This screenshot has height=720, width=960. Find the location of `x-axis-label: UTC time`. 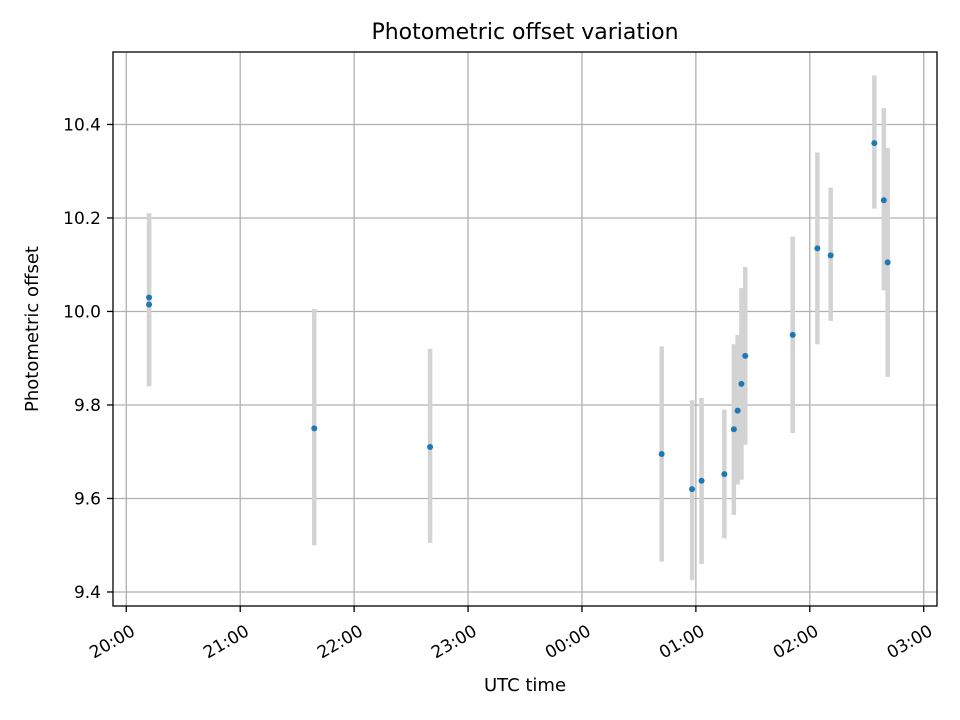

x-axis-label: UTC time is located at coordinates (525, 685).